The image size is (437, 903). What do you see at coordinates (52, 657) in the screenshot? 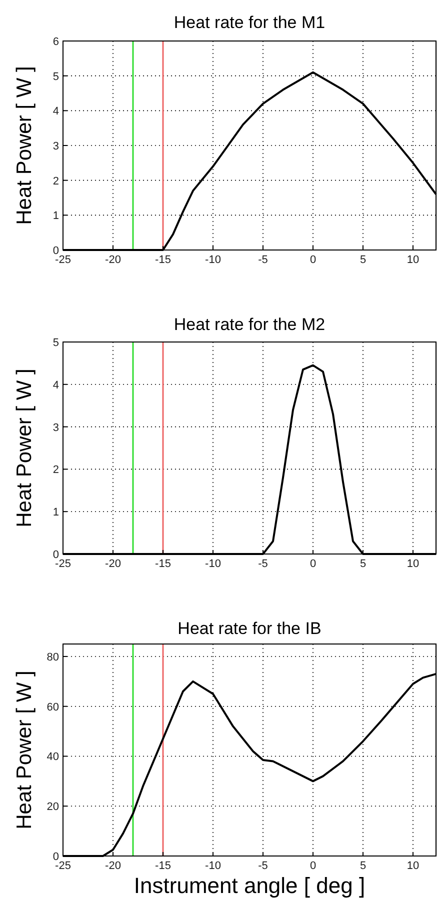
I see `y-tick-label: 80` at bounding box center [52, 657].